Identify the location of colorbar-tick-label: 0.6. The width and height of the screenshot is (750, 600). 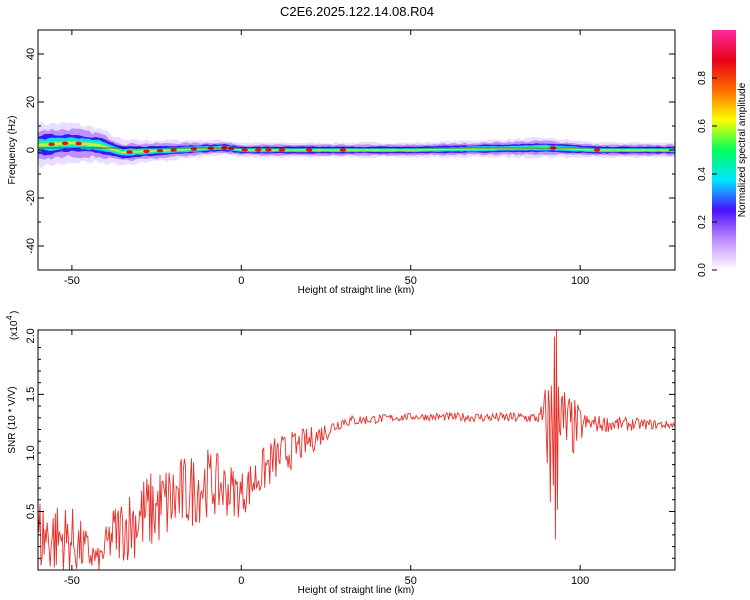
(702, 126).